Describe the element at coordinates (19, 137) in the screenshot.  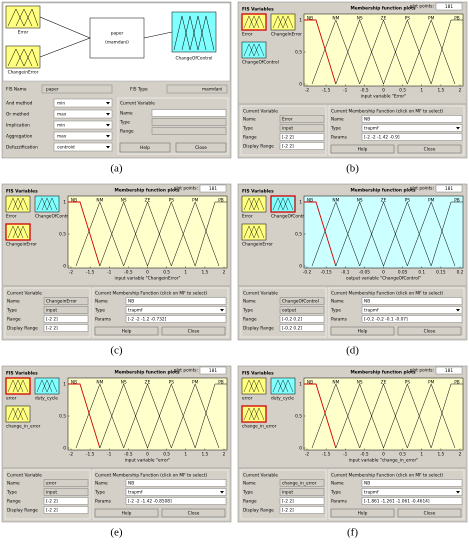
I see `method-label: Aggregation` at that location.